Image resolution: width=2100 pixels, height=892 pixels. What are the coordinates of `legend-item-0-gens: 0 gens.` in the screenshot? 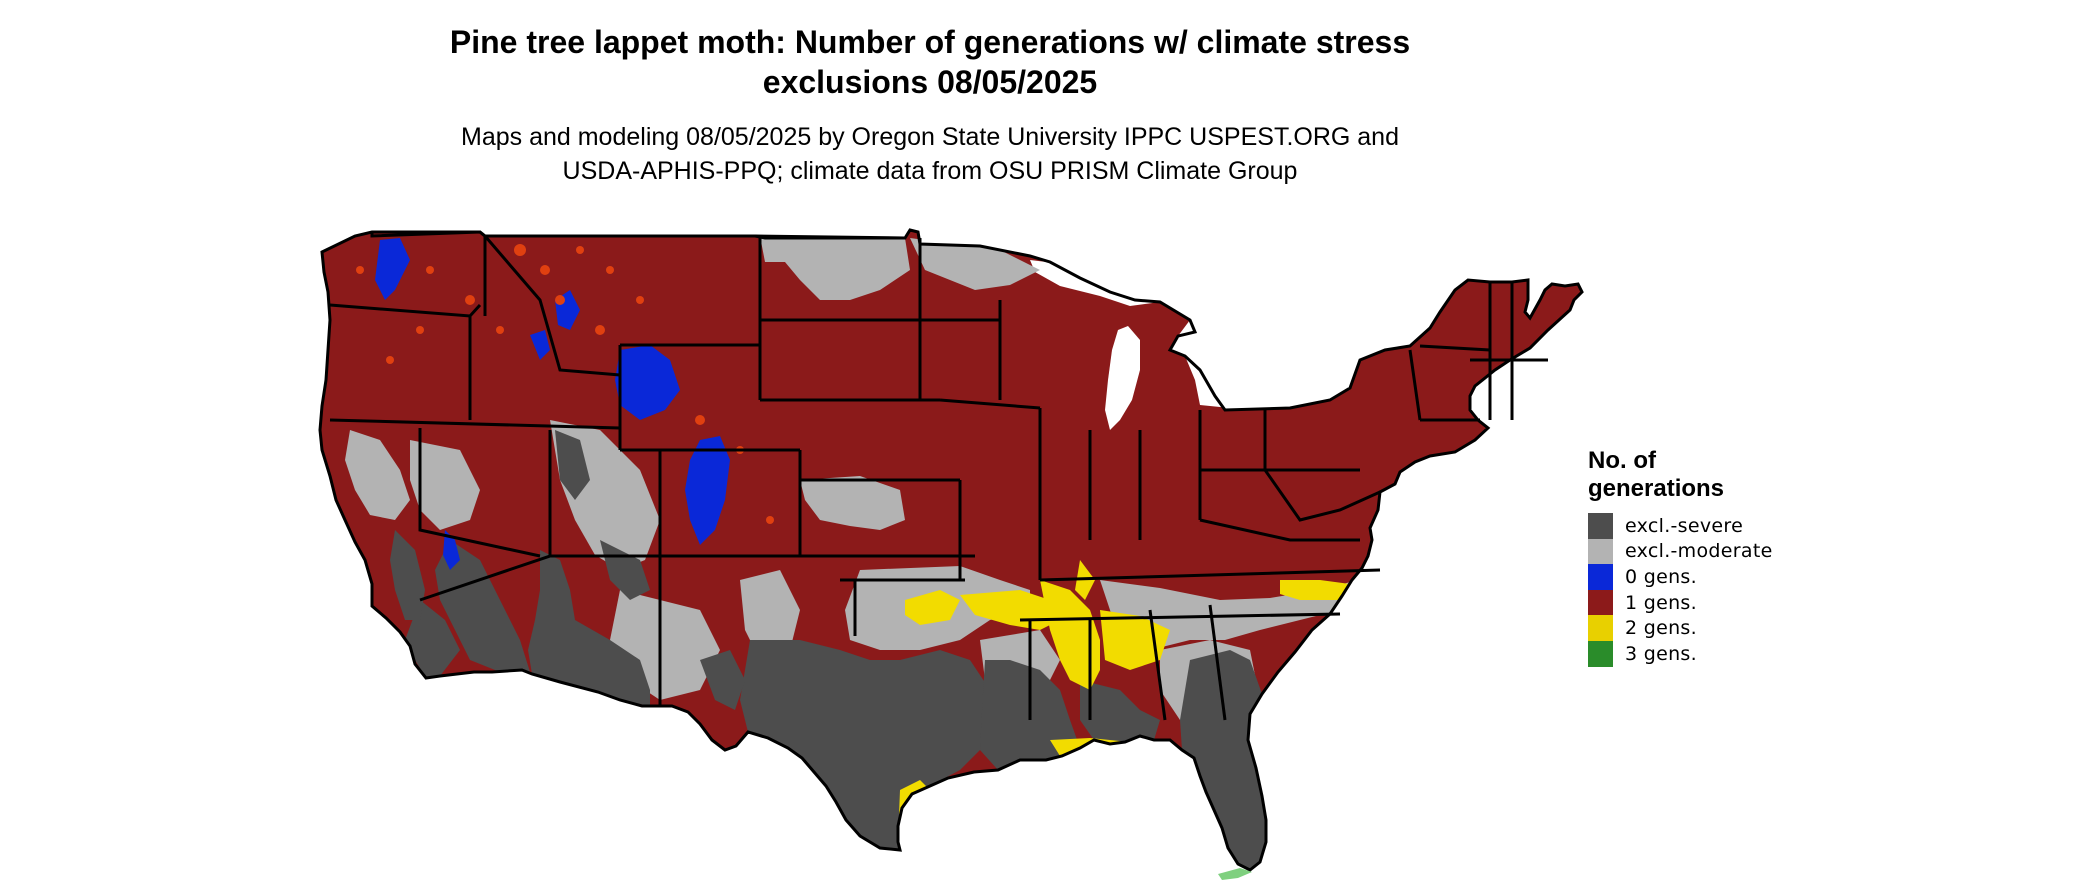 It's located at (1688, 577).